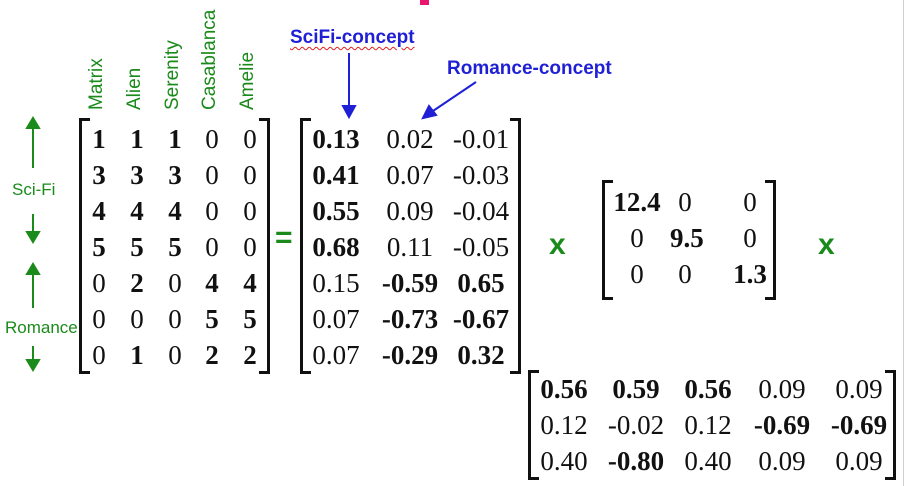 The height and width of the screenshot is (486, 905). Describe the element at coordinates (529, 68) in the screenshot. I see `romance-concept-label: Romance-concept` at that location.